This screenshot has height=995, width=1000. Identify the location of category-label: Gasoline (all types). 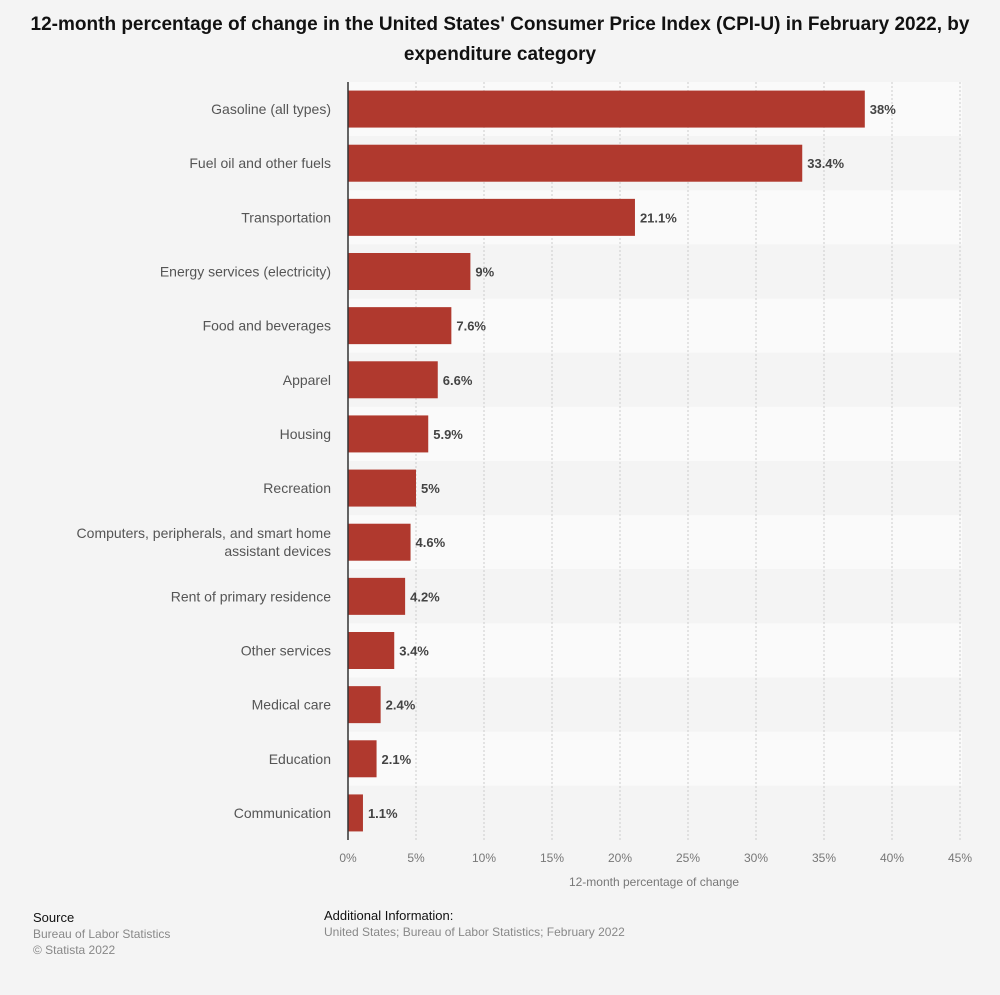
(271, 109).